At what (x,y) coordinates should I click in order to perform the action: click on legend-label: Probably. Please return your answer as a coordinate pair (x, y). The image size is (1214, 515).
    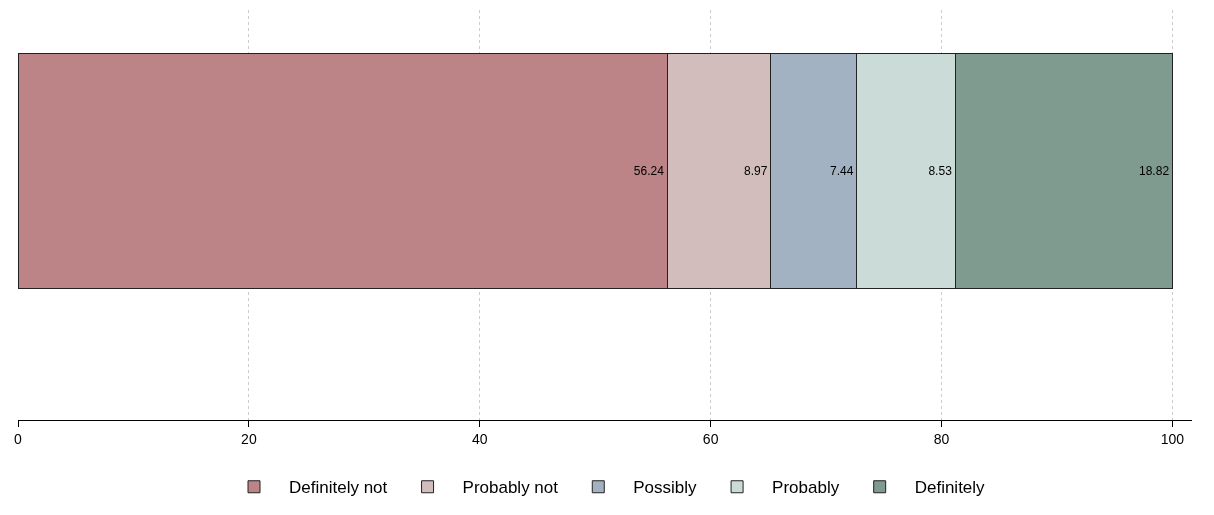
    Looking at the image, I should click on (806, 488).